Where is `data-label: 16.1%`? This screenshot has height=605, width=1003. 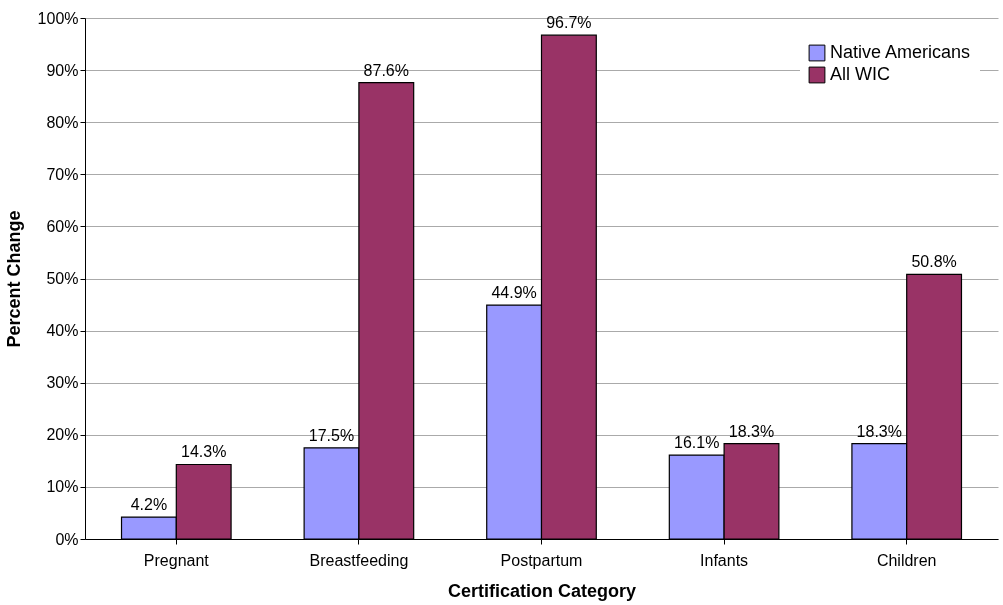 data-label: 16.1% is located at coordinates (697, 443).